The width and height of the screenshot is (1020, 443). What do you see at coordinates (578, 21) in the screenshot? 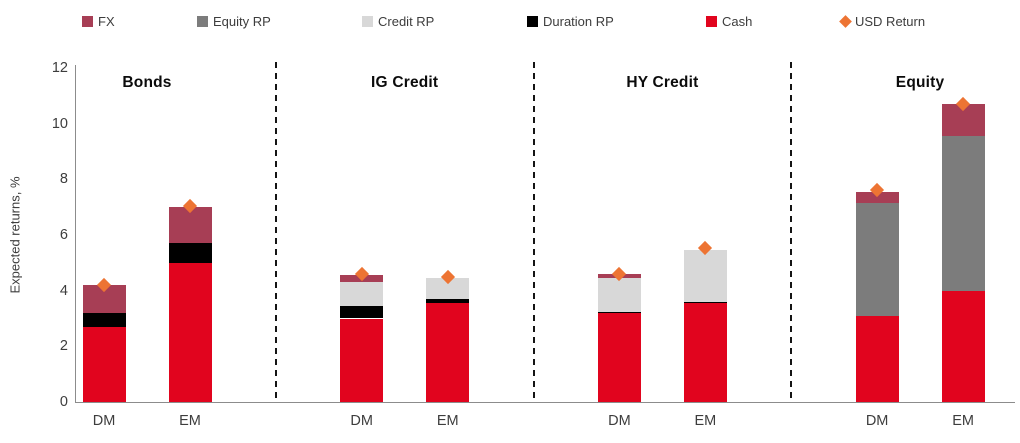
I see `legend-label: Duration RP` at bounding box center [578, 21].